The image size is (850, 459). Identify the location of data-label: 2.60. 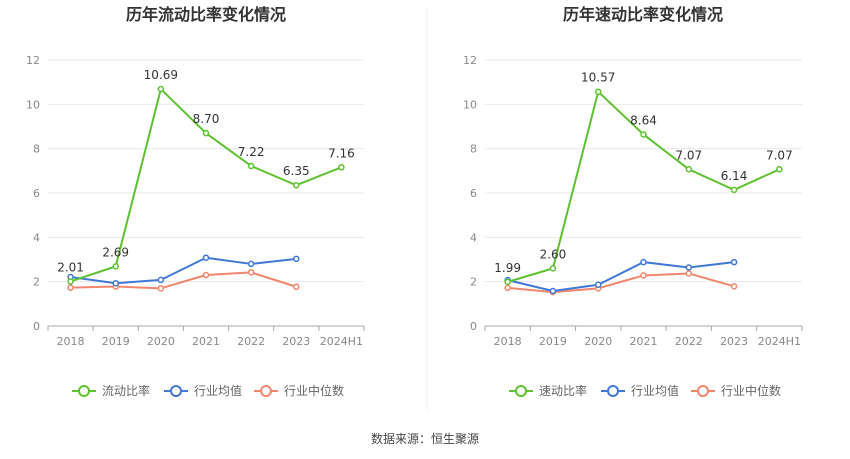
(553, 254).